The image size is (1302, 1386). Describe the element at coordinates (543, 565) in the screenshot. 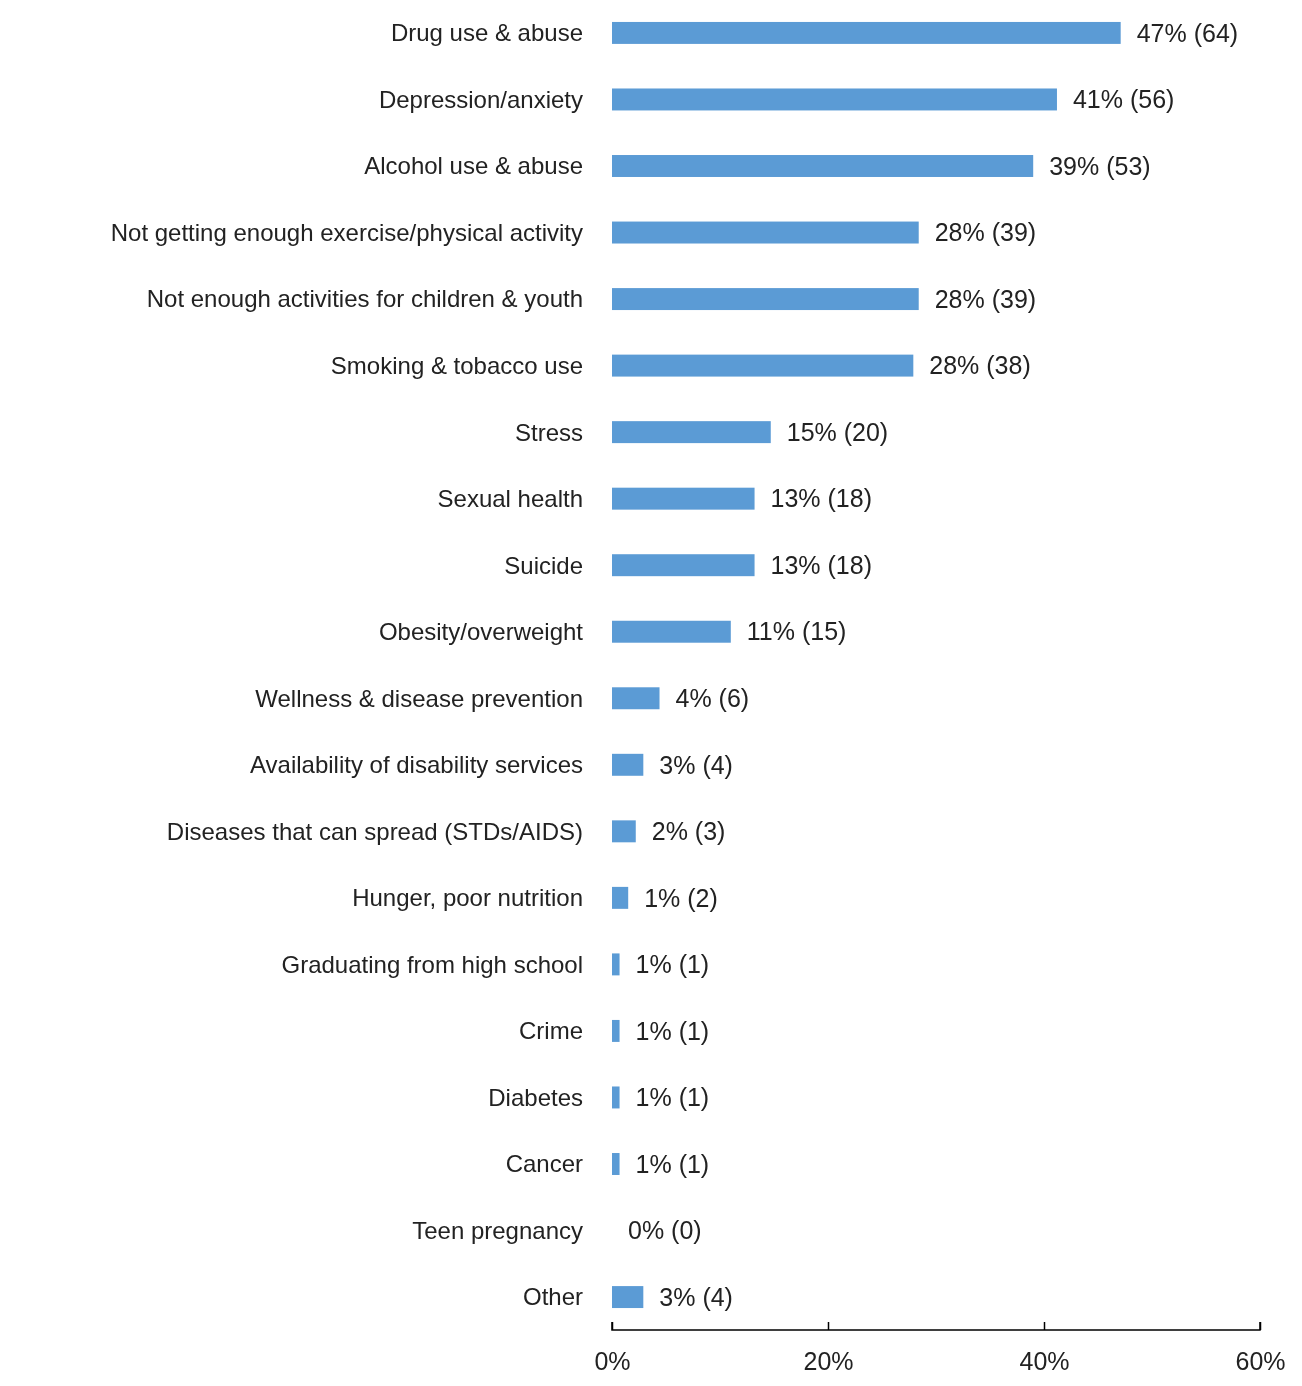

I see `y-tick-label: Suicide` at that location.